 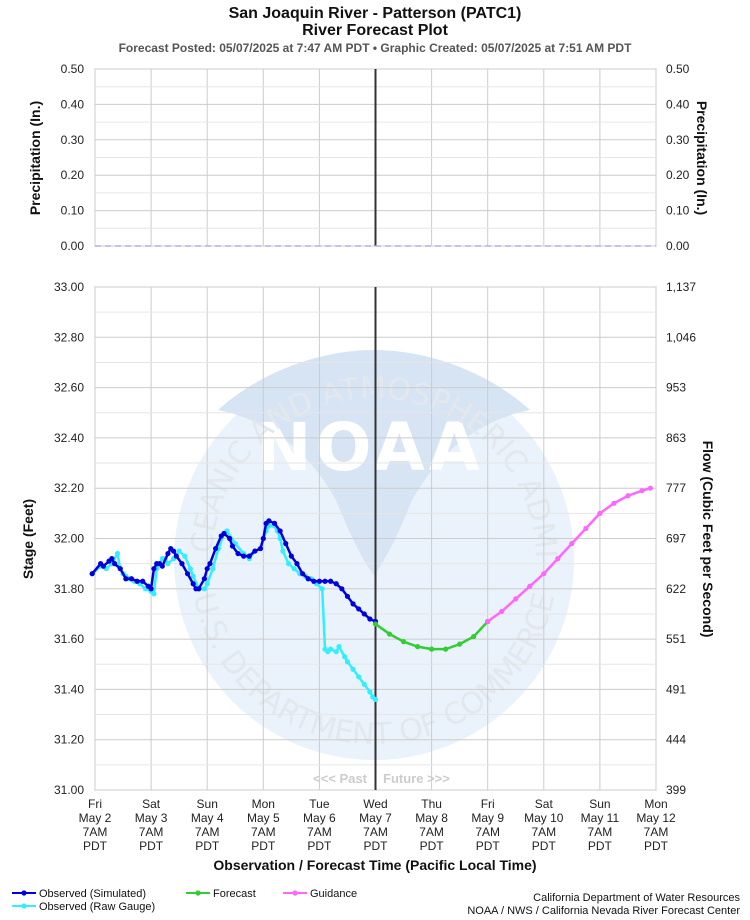 I want to click on stage-ytick-right: 1,046, so click(x=681, y=337).